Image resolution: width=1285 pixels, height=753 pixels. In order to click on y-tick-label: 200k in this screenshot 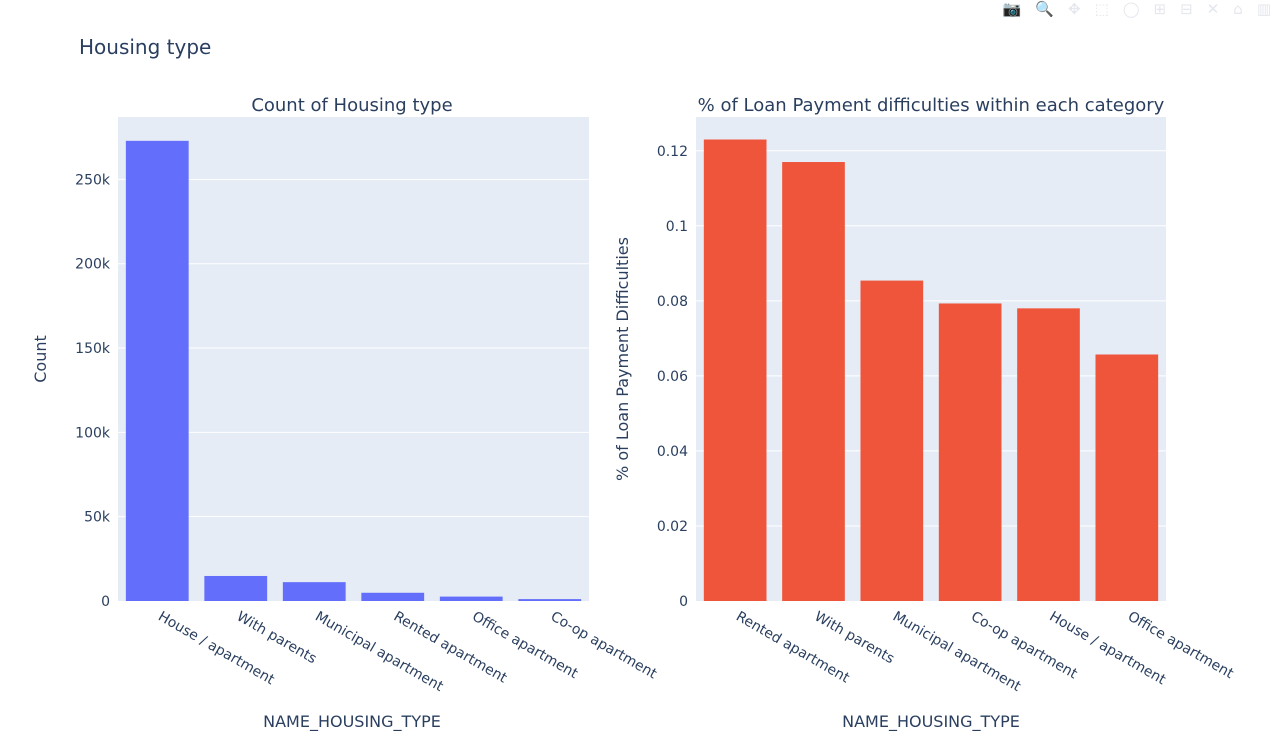, I will do `click(93, 265)`.